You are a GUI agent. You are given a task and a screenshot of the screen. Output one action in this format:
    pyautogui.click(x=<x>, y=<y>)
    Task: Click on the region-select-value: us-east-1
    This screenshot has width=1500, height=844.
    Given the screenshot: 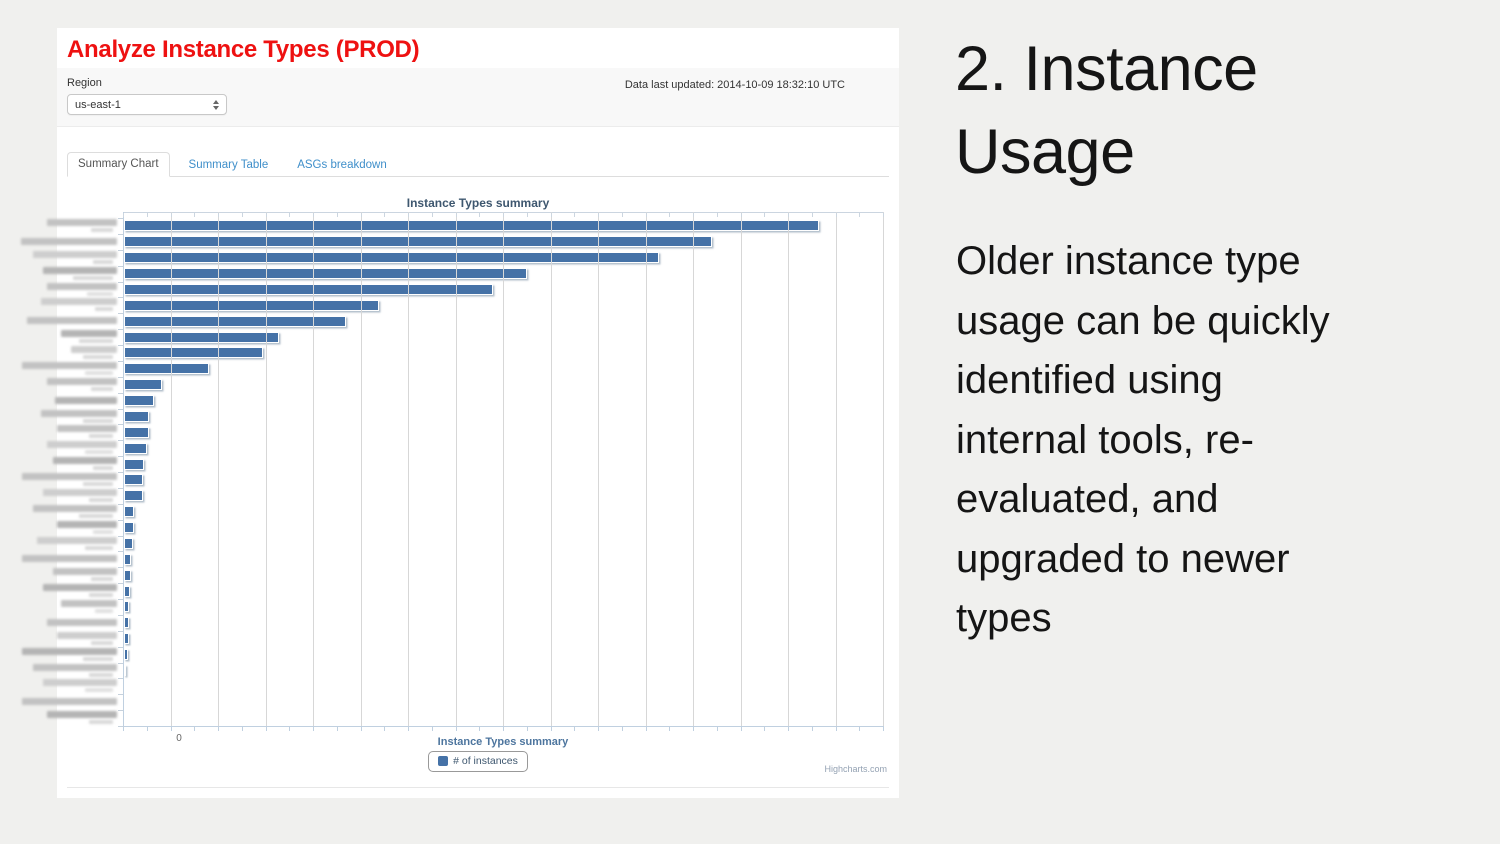 What is the action you would take?
    pyautogui.click(x=98, y=104)
    